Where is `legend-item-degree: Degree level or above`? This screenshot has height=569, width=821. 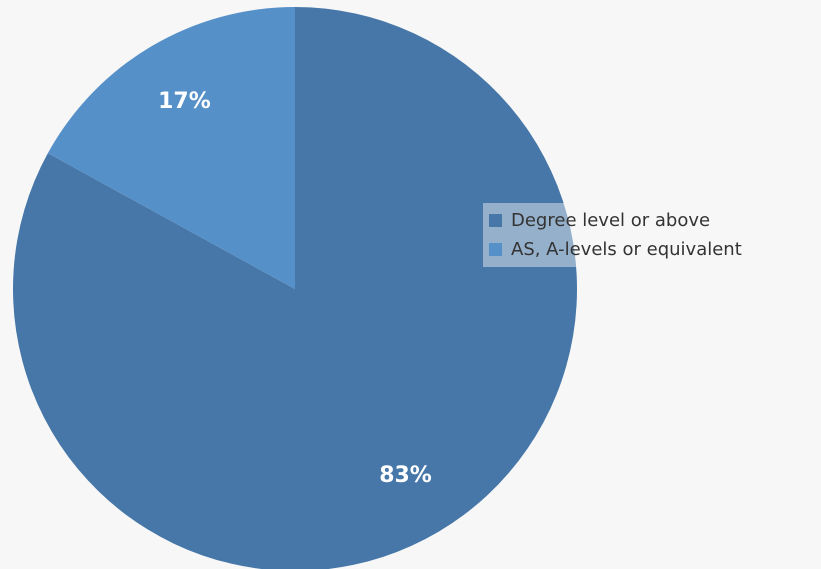
legend-item-degree: Degree level or above is located at coordinates (615, 220).